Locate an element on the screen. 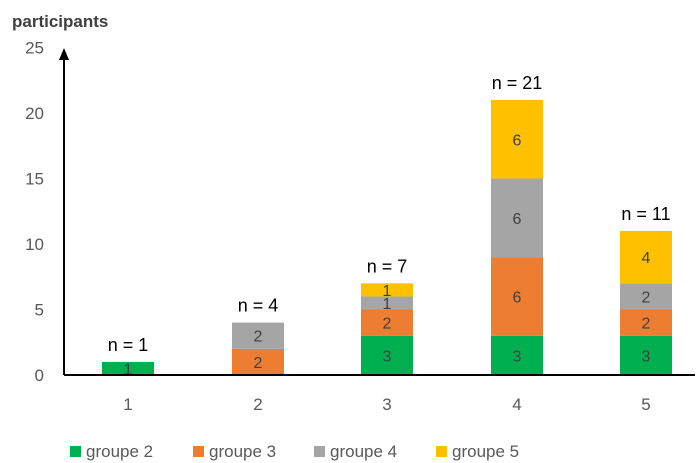 This screenshot has height=463, width=699. x-tick-label: 1 is located at coordinates (127, 404).